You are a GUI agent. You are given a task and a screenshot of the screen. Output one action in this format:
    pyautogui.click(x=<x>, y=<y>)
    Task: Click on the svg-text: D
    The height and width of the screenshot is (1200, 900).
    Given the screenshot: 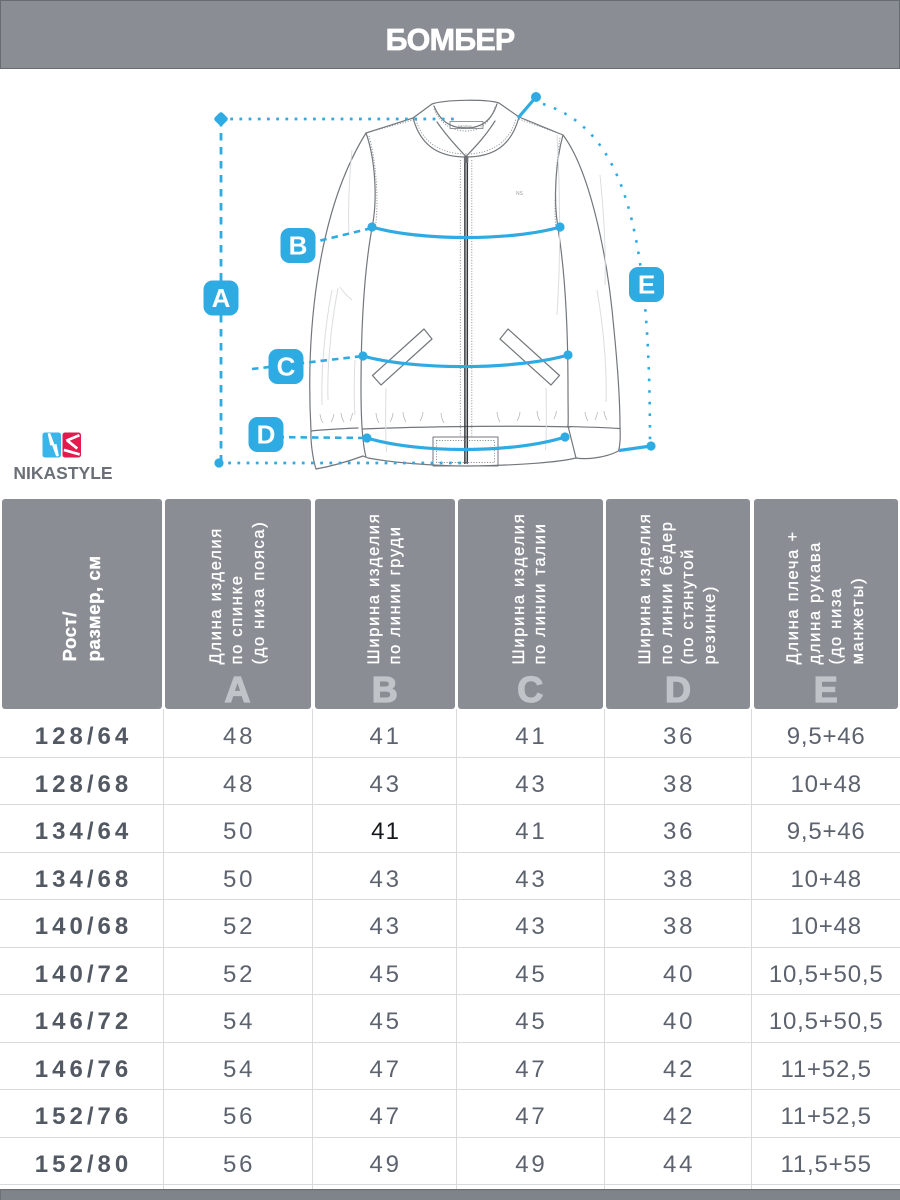 What is the action you would take?
    pyautogui.click(x=266, y=435)
    